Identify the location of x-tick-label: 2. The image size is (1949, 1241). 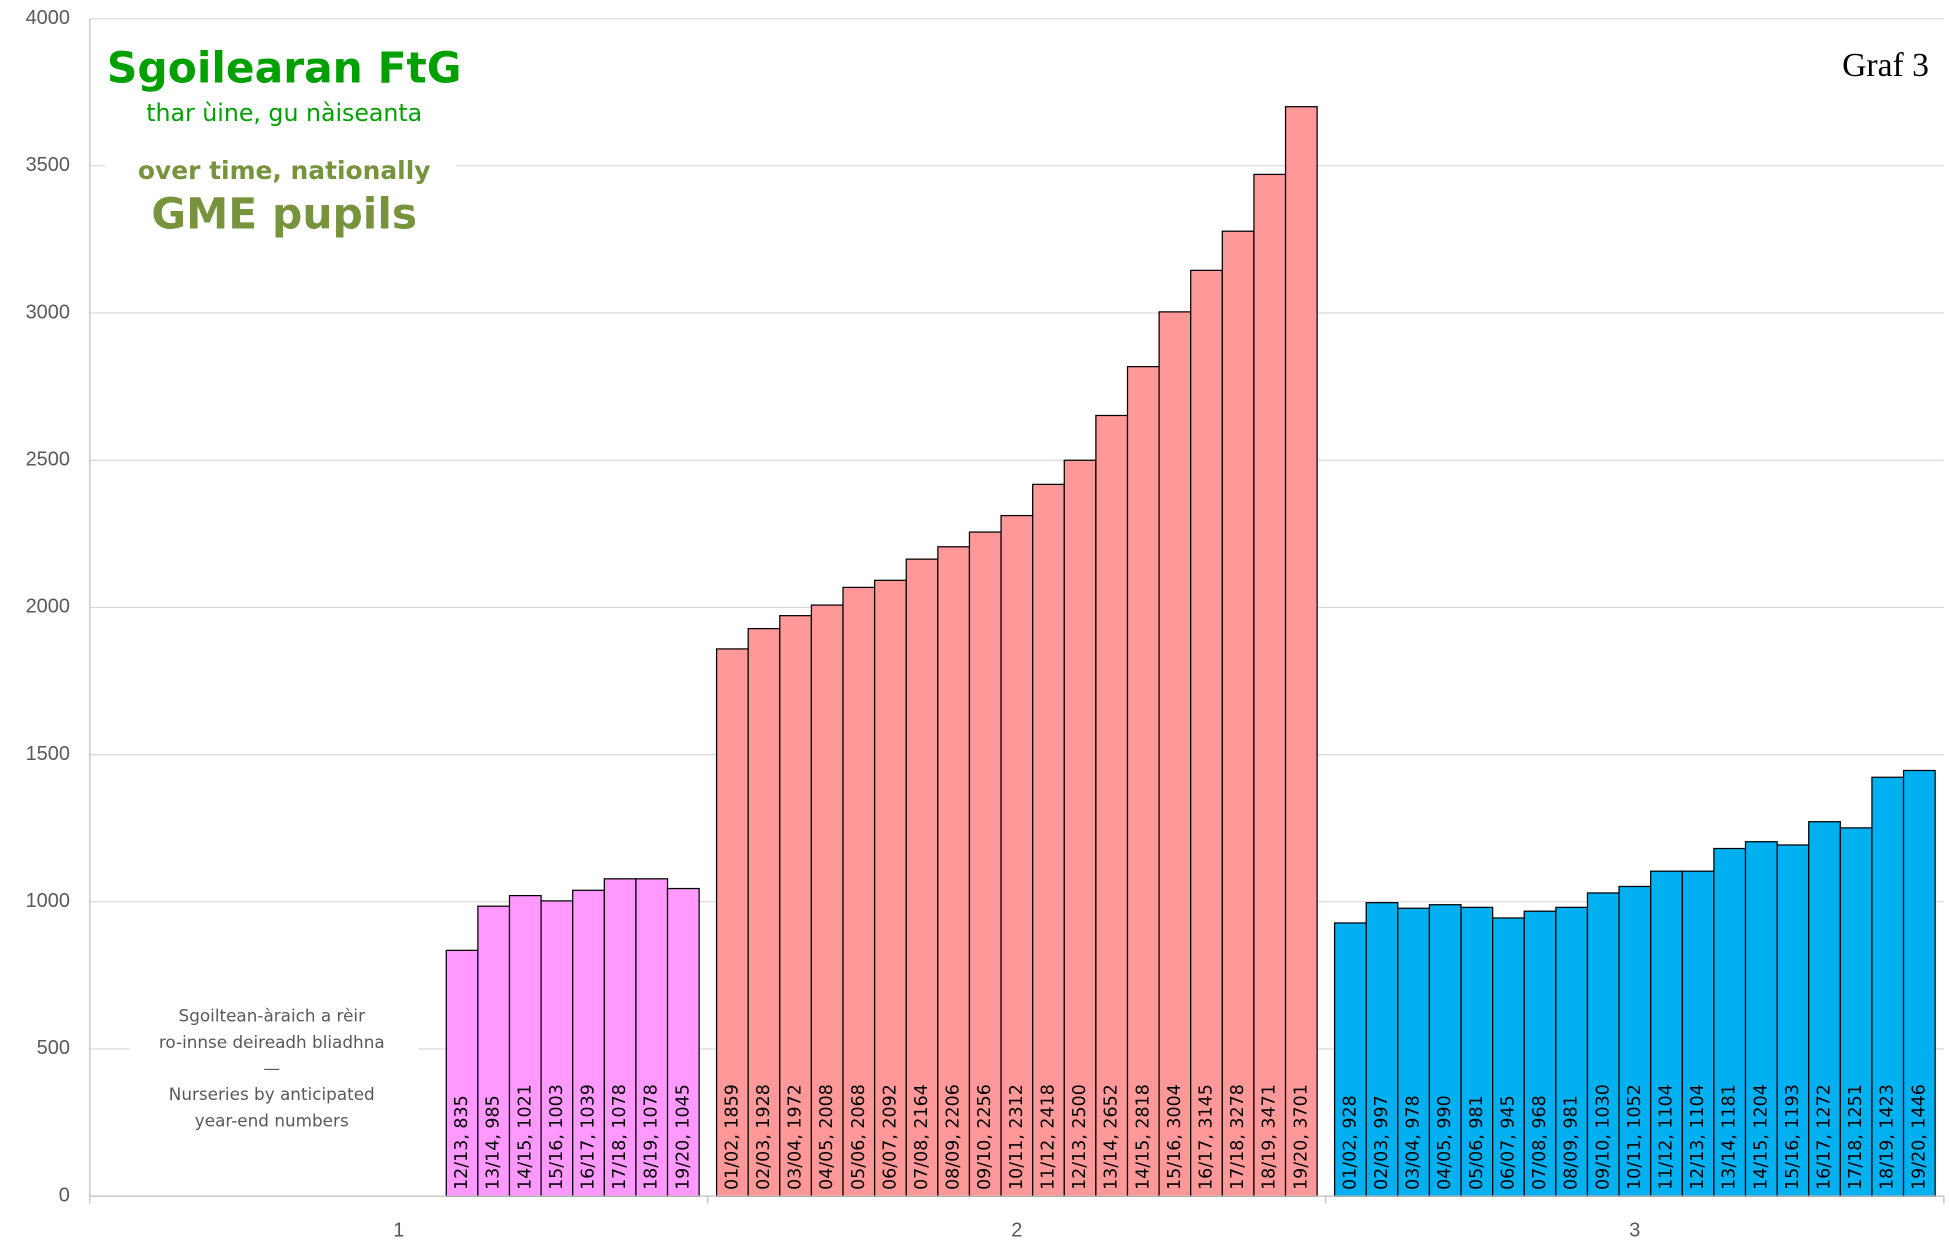
(1016, 1230).